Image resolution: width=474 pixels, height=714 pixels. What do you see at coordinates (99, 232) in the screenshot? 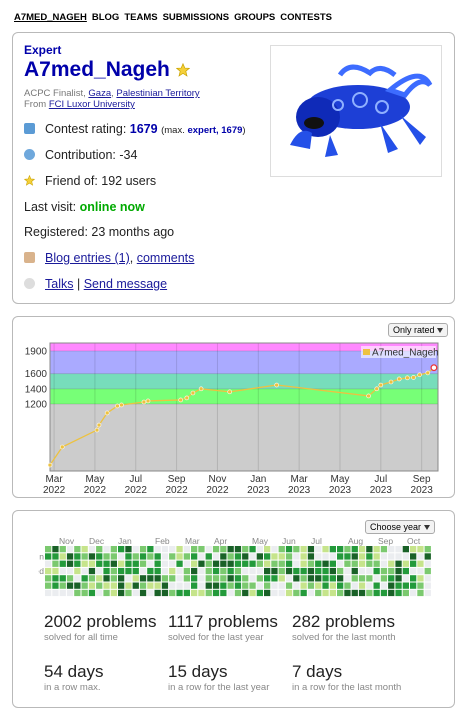
I see `registered-line: Registered: 23 months ago` at bounding box center [99, 232].